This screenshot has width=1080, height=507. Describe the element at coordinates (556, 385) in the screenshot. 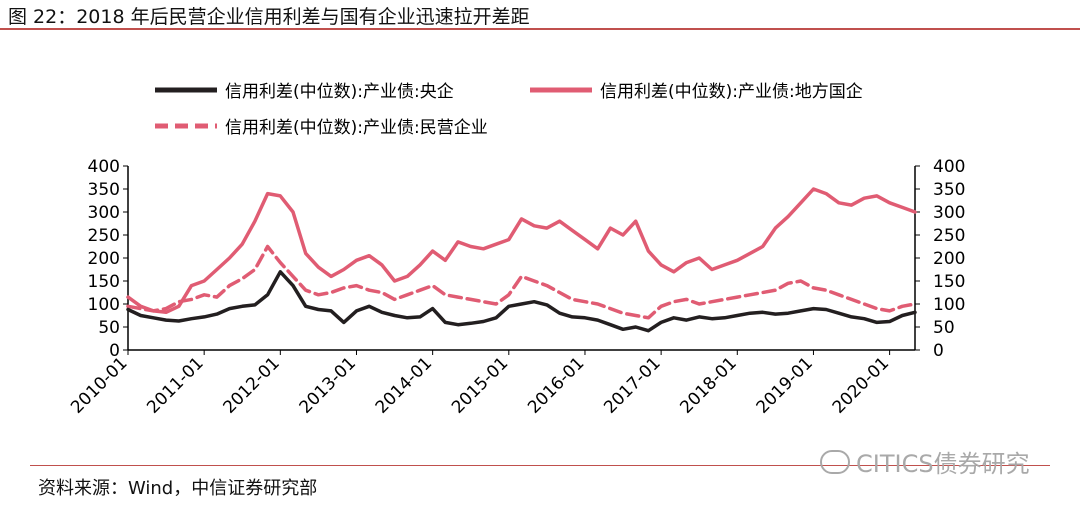

I see `x-tick-label: 2016-01` at that location.